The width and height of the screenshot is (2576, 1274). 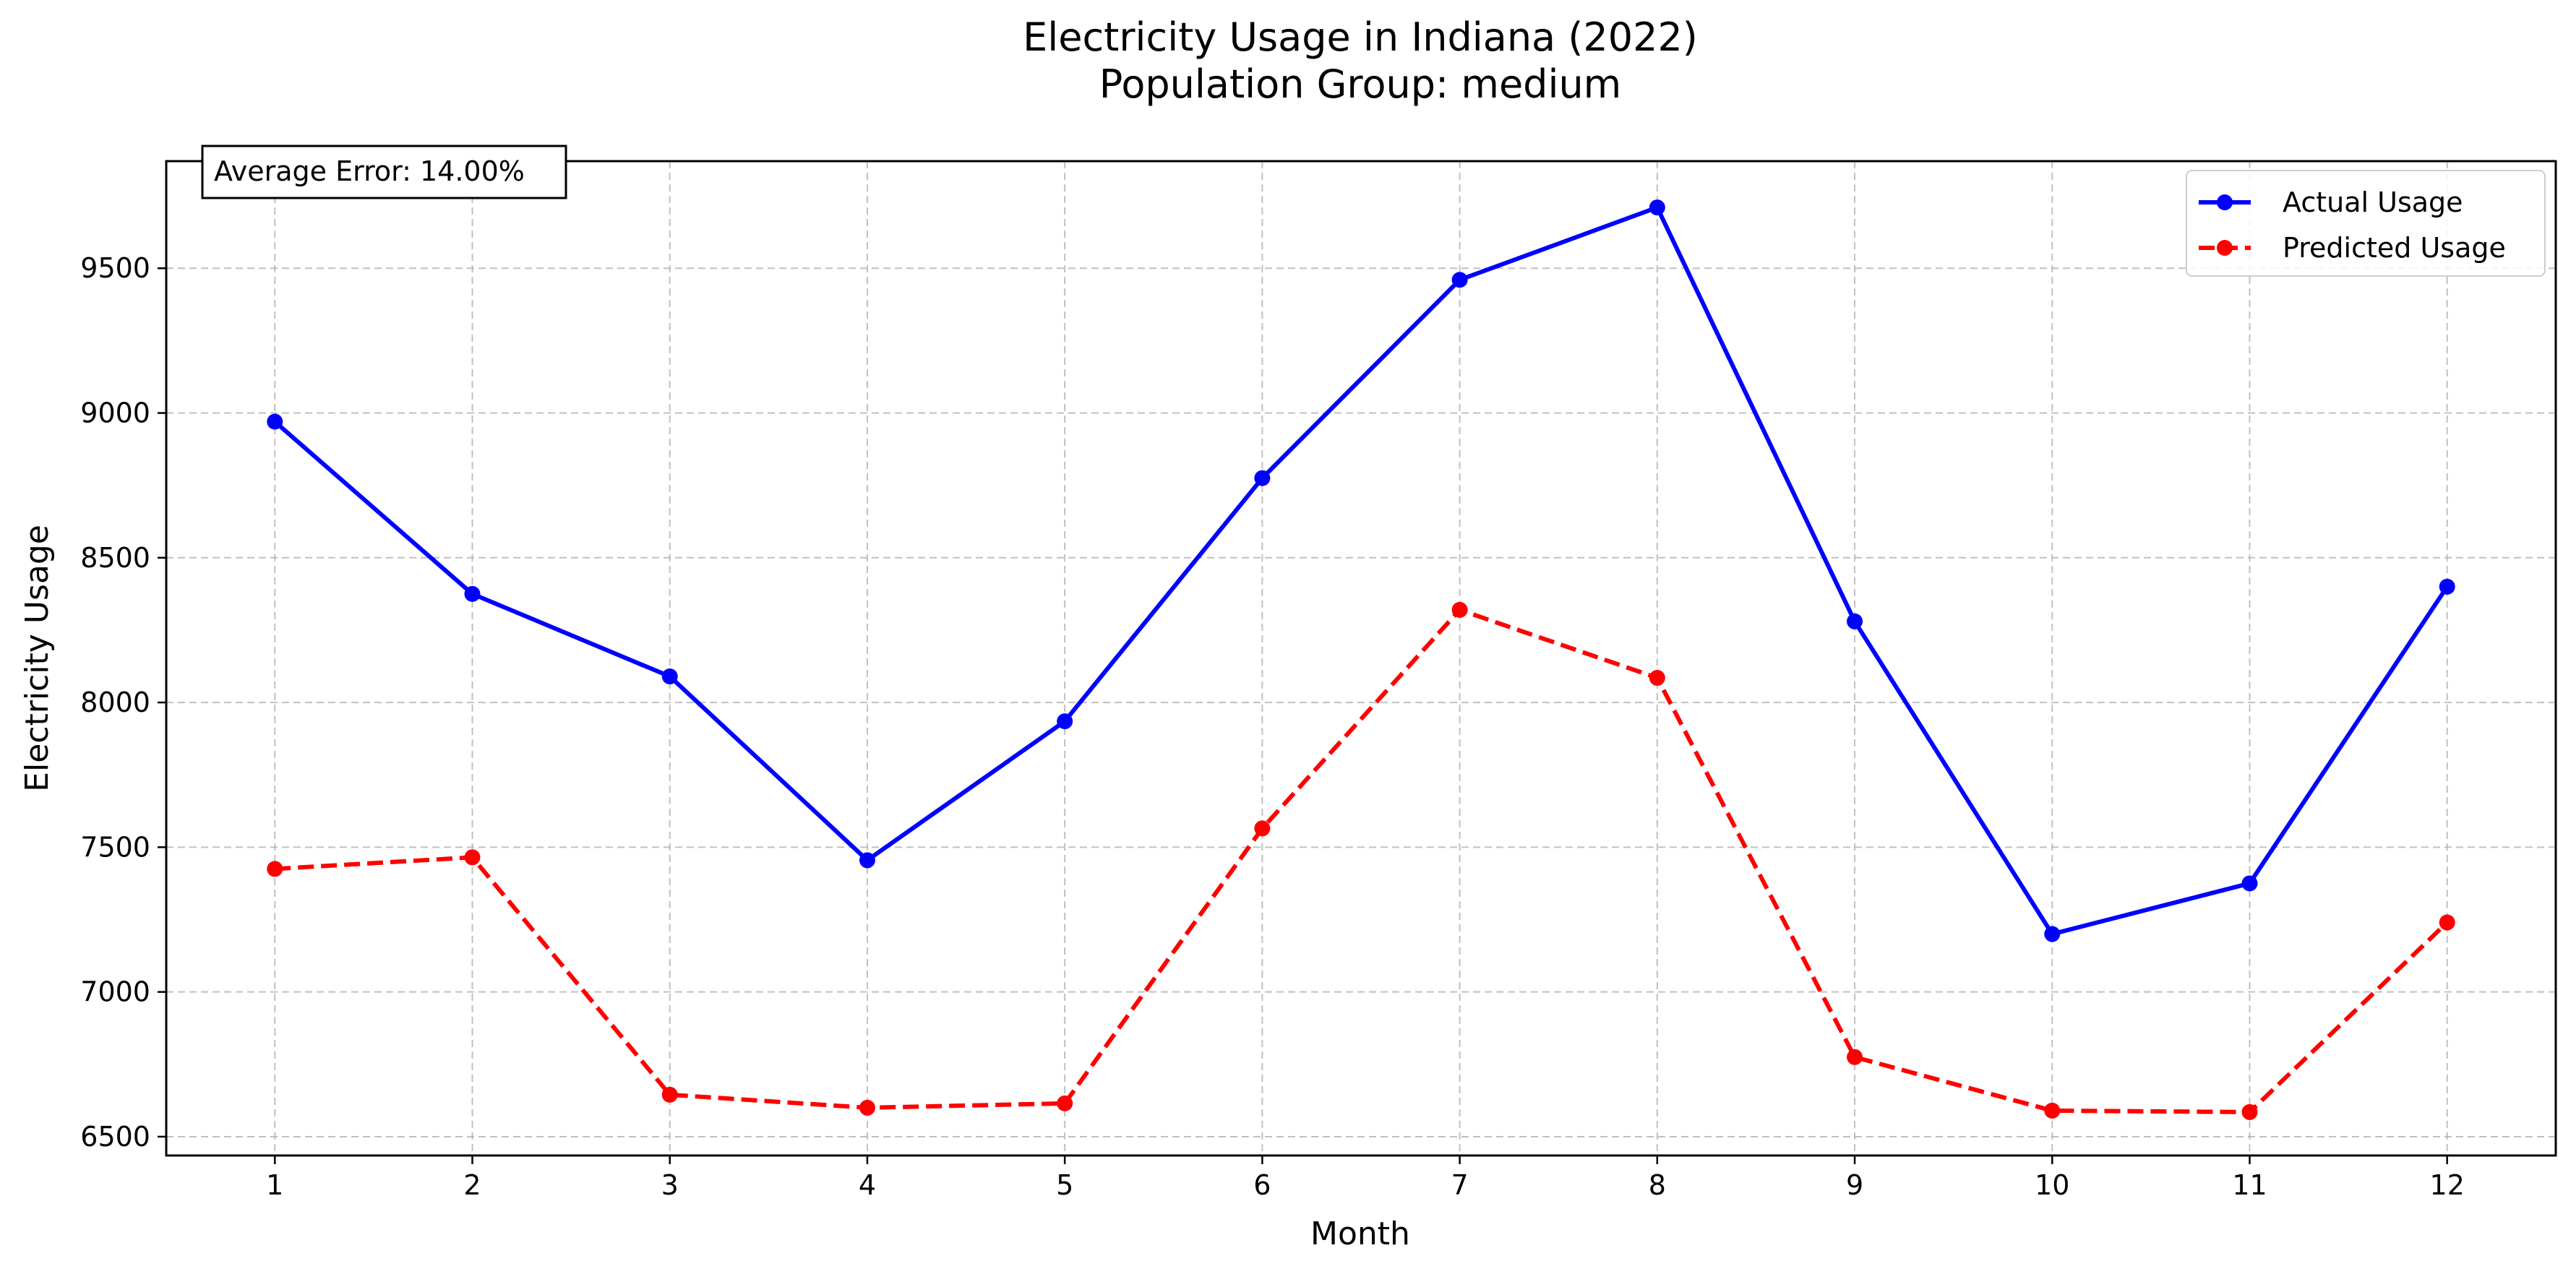 I want to click on x-tick-label-7: 7, so click(x=1460, y=1185).